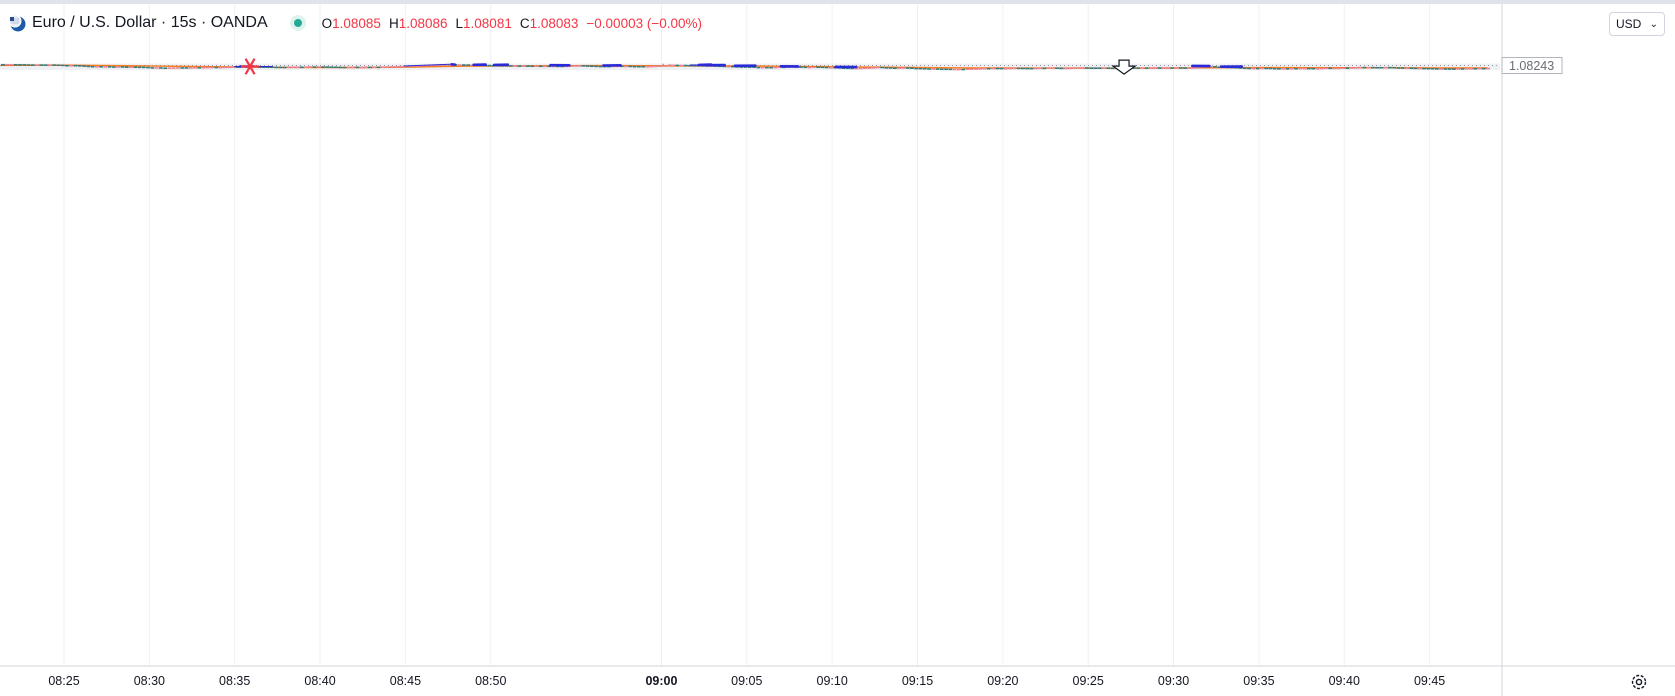 The width and height of the screenshot is (1675, 696). I want to click on ohlc-high: H1.08086, so click(418, 23).